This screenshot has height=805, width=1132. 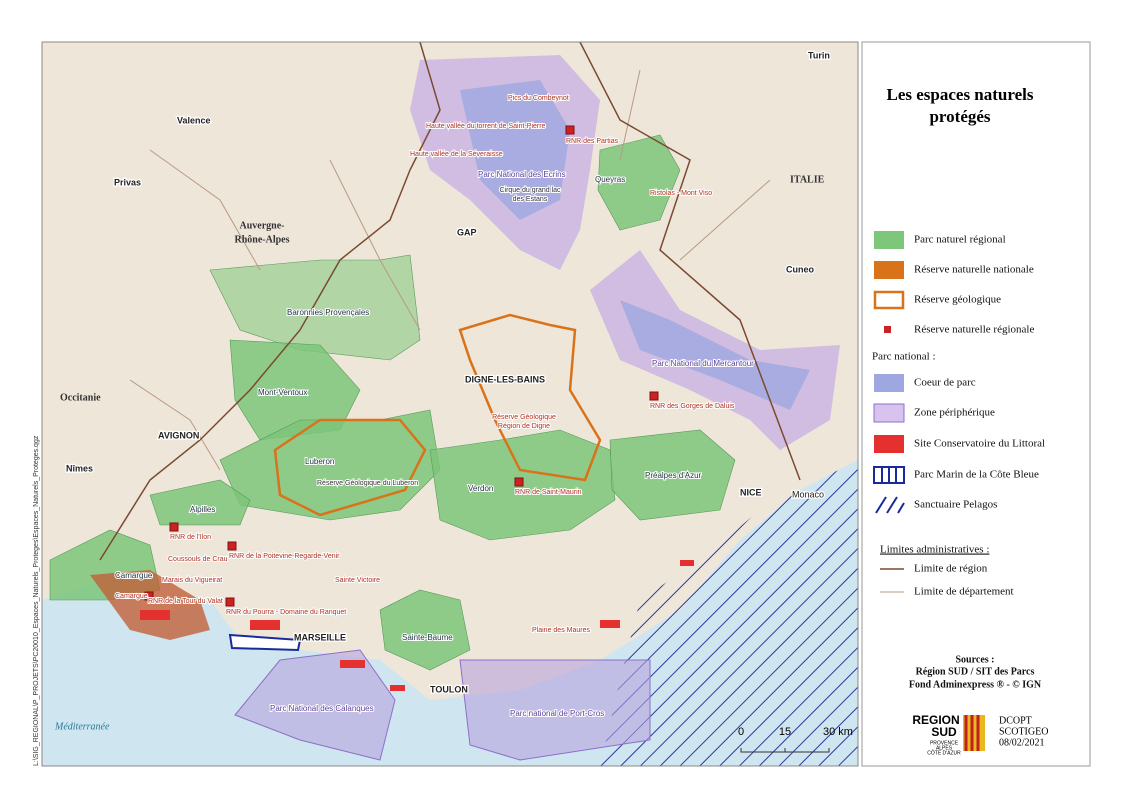 I want to click on scale-label: 0, so click(x=741, y=732).